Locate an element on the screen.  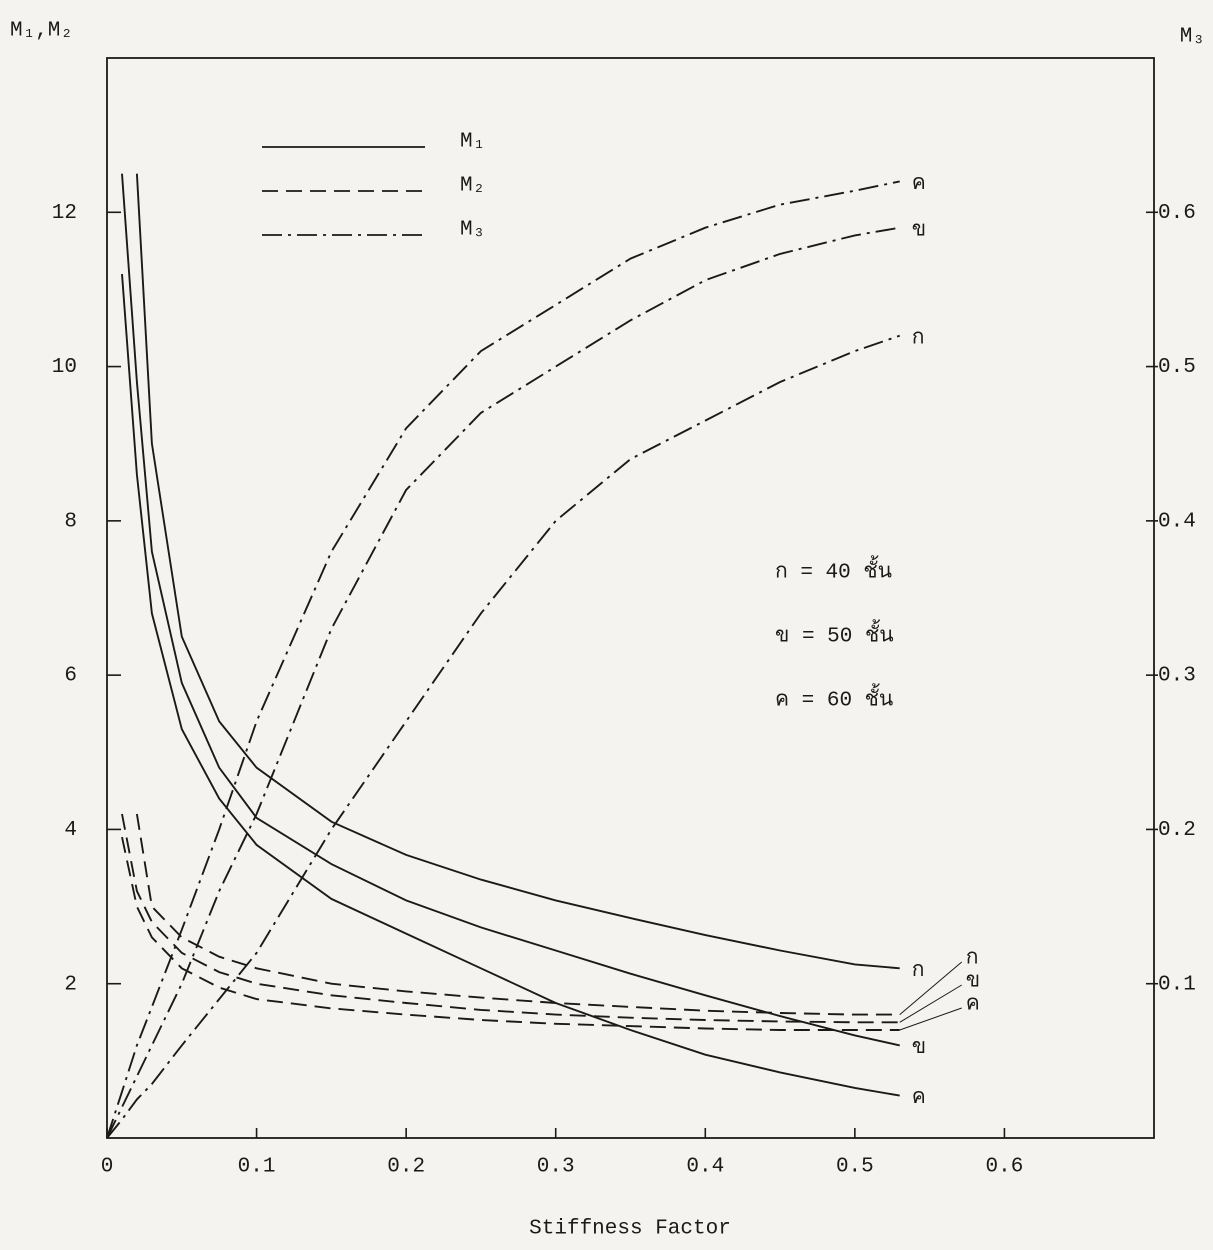
y2-tick-label: 0.3 is located at coordinates (1177, 676).